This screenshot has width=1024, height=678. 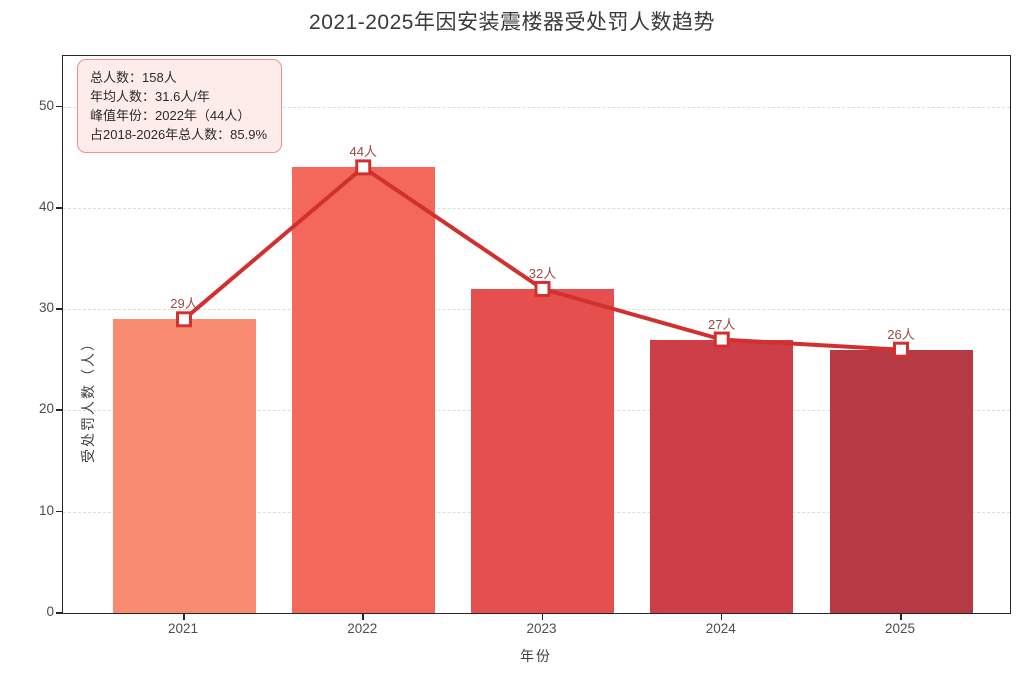 I want to click on x-tick-label-2023: 2023, so click(x=541, y=628).